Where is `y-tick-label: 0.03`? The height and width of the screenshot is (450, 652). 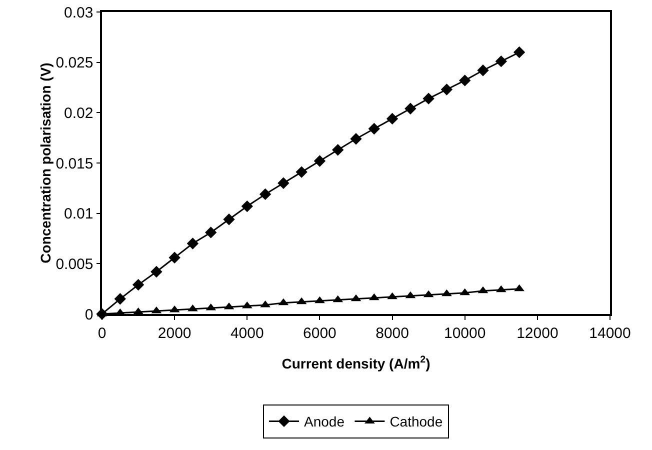 y-tick-label: 0.03 is located at coordinates (79, 13).